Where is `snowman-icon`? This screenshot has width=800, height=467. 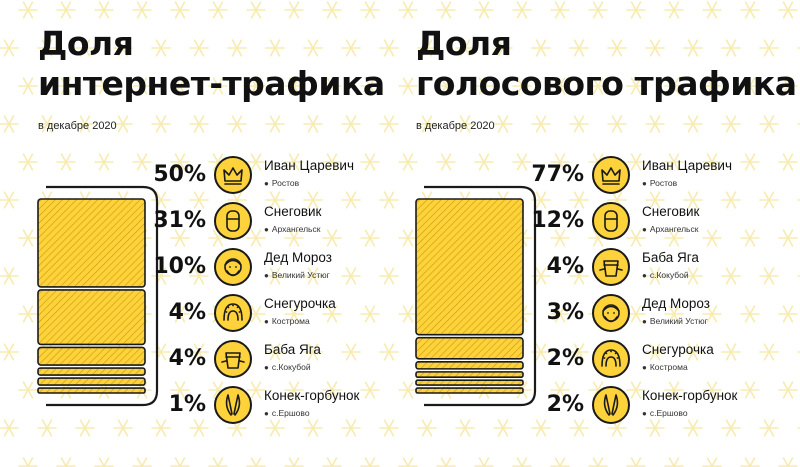 snowman-icon is located at coordinates (233, 221).